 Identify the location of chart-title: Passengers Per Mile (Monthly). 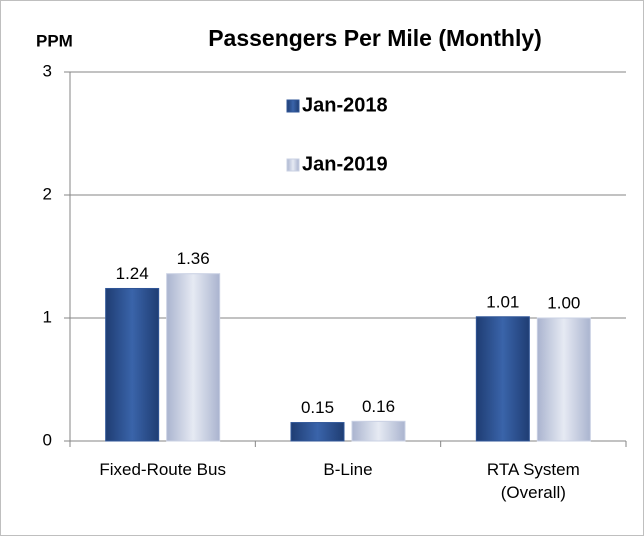
(375, 38).